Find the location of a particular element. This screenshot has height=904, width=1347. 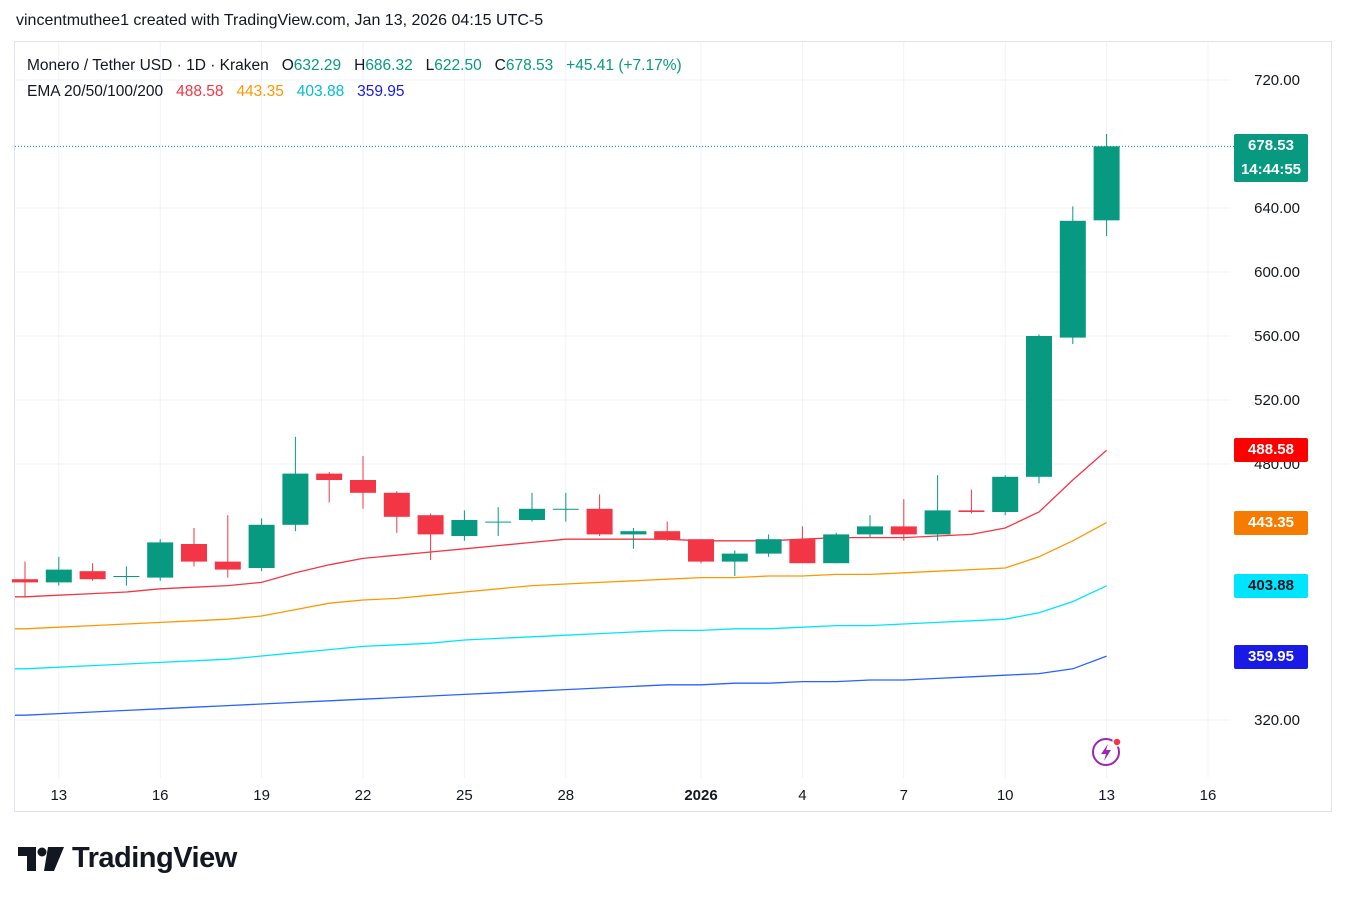

ema-line-ema20 is located at coordinates (561, 523).